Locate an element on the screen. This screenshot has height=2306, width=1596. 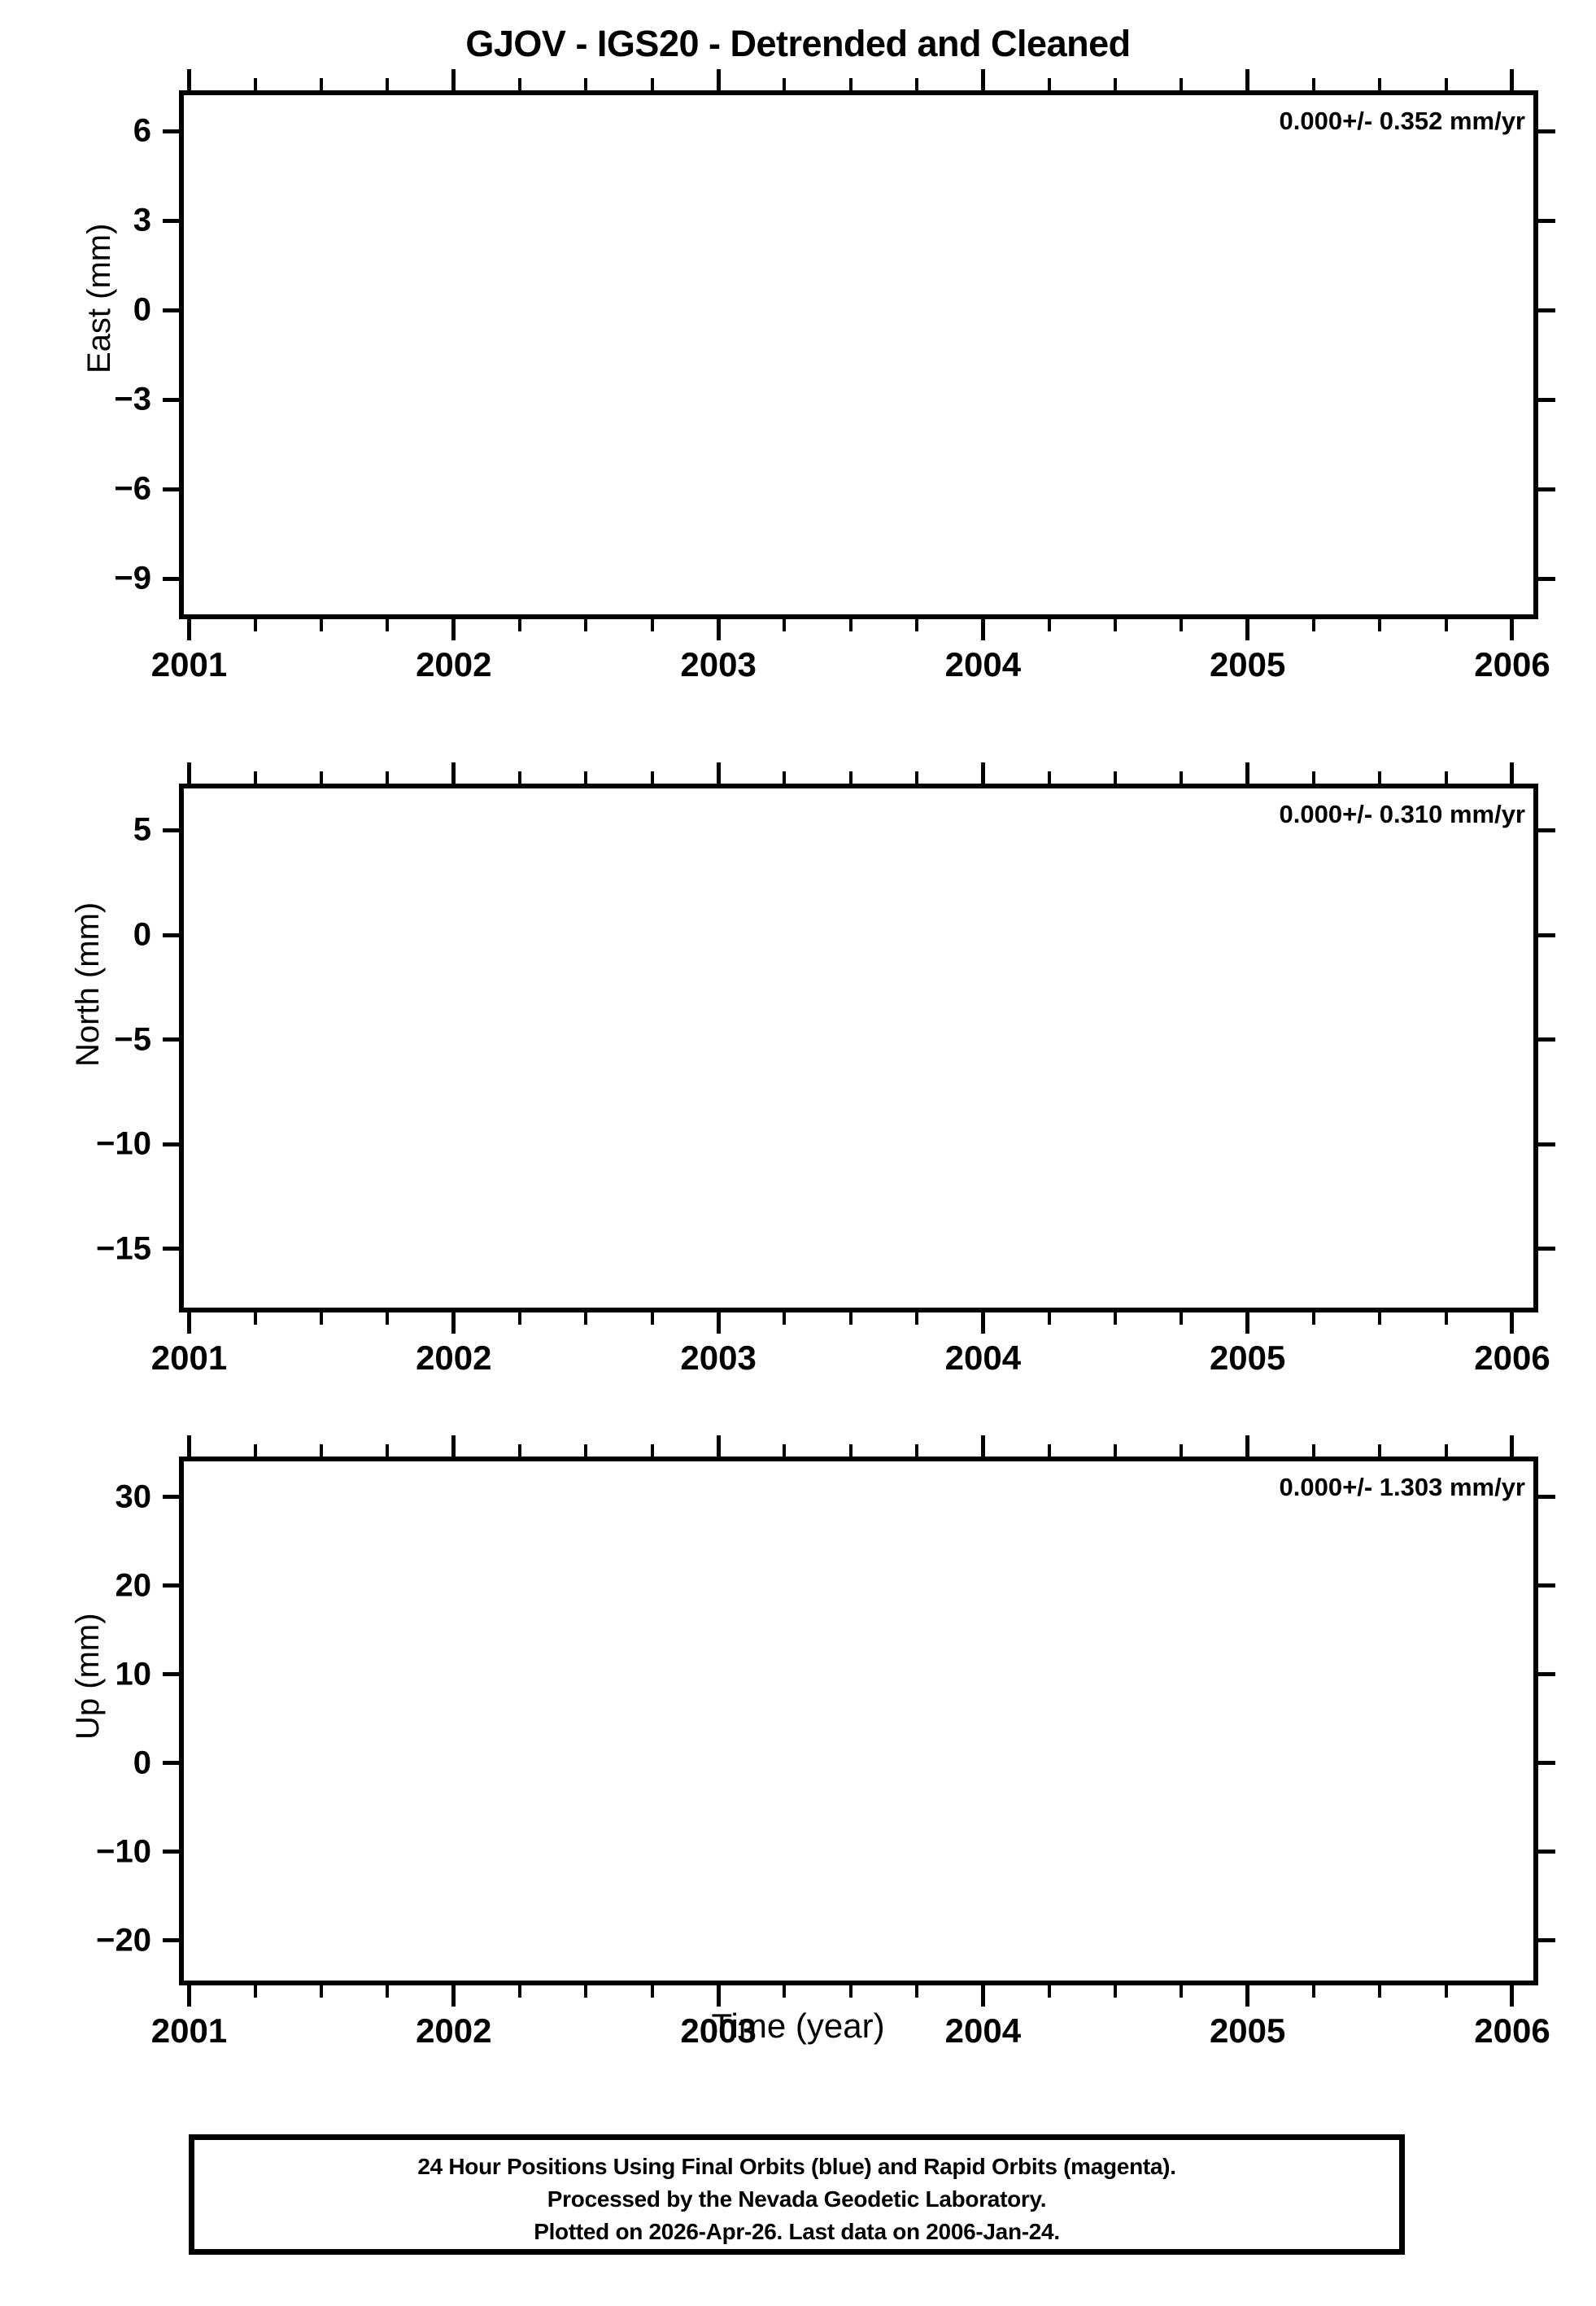
y-tick-label-east: 6 is located at coordinates (142, 130).